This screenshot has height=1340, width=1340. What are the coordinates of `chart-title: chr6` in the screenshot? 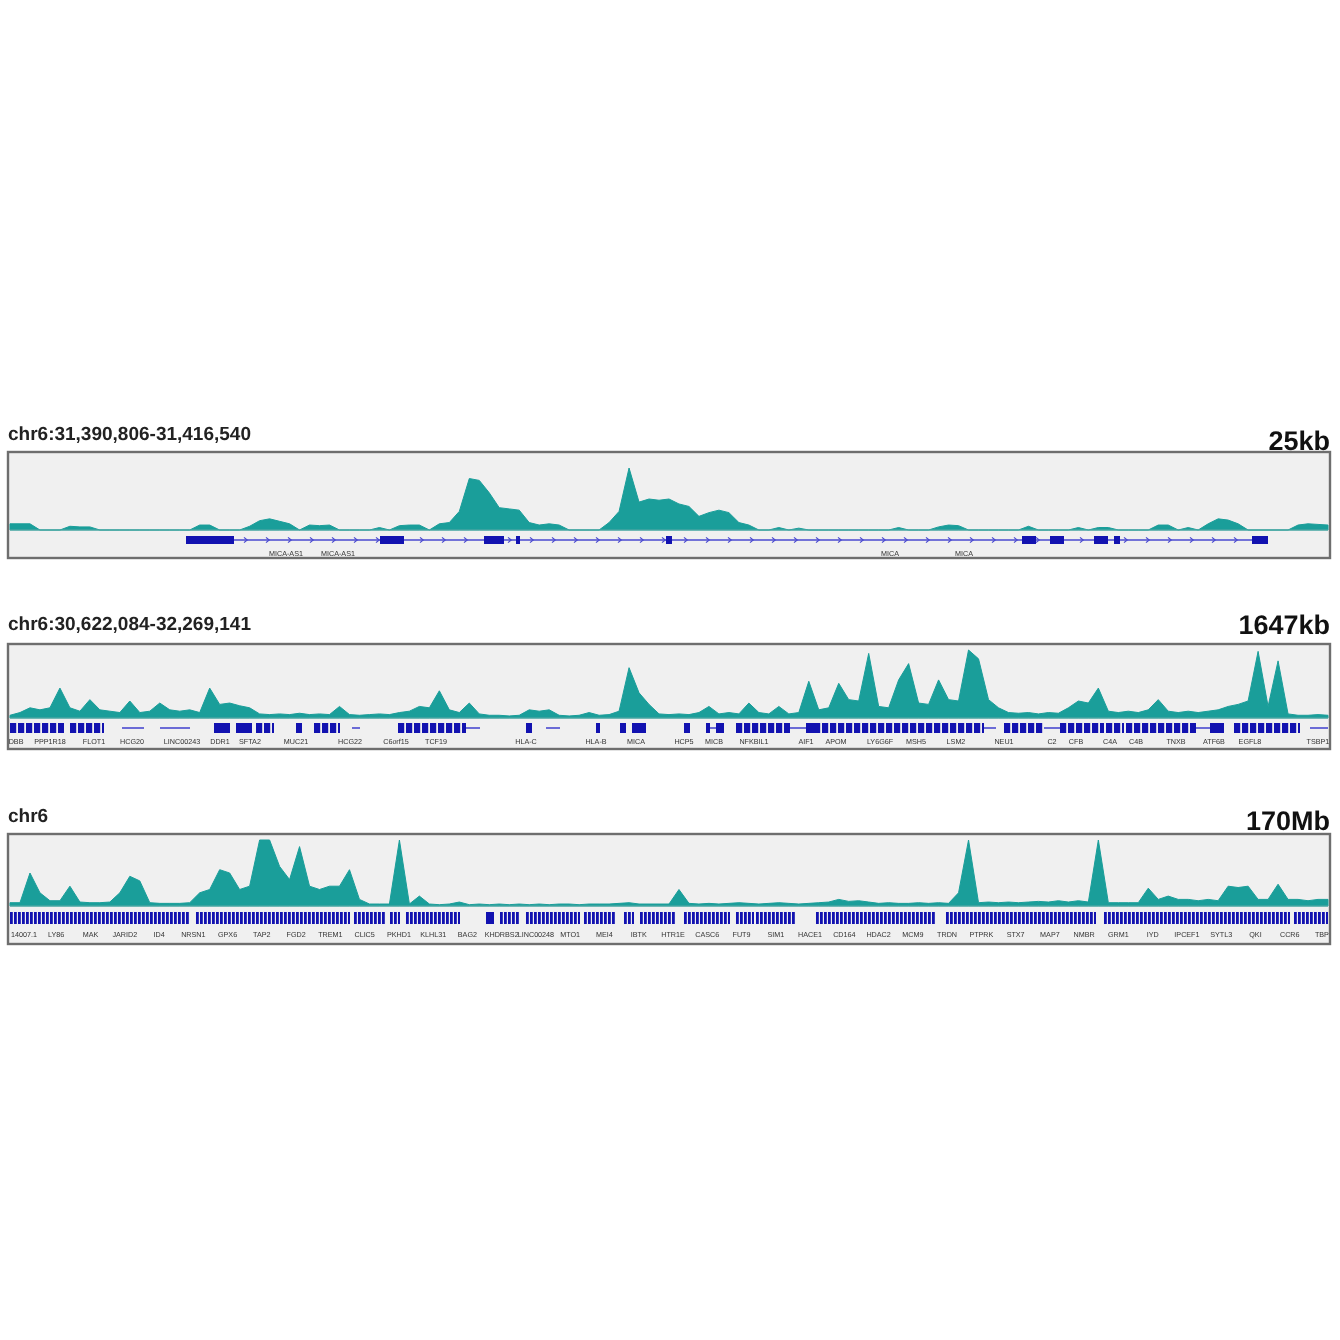 It's located at (28, 817).